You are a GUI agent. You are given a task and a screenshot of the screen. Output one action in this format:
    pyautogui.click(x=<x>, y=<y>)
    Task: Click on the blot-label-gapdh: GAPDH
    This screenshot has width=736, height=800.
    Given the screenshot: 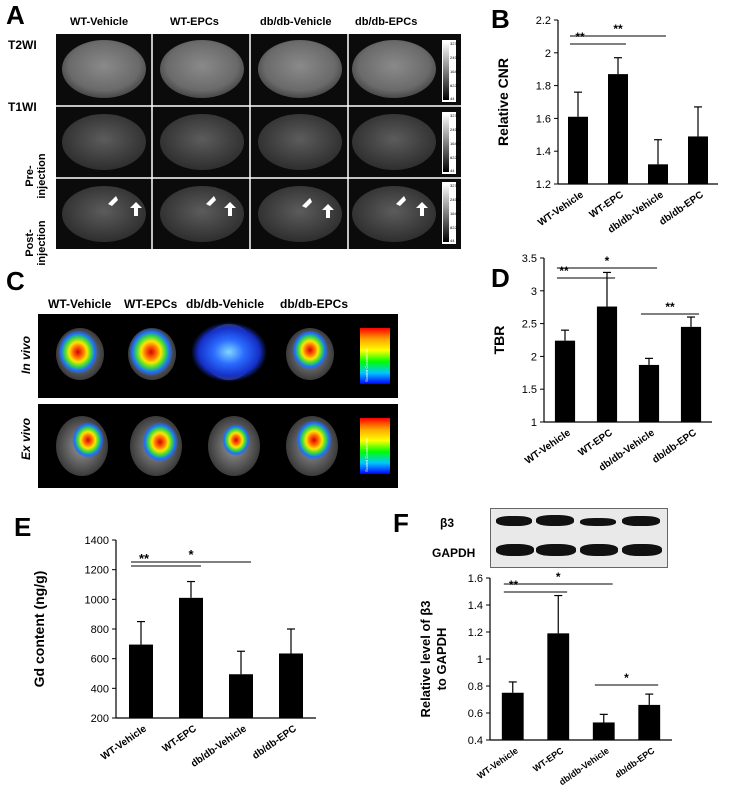 What is the action you would take?
    pyautogui.click(x=454, y=553)
    